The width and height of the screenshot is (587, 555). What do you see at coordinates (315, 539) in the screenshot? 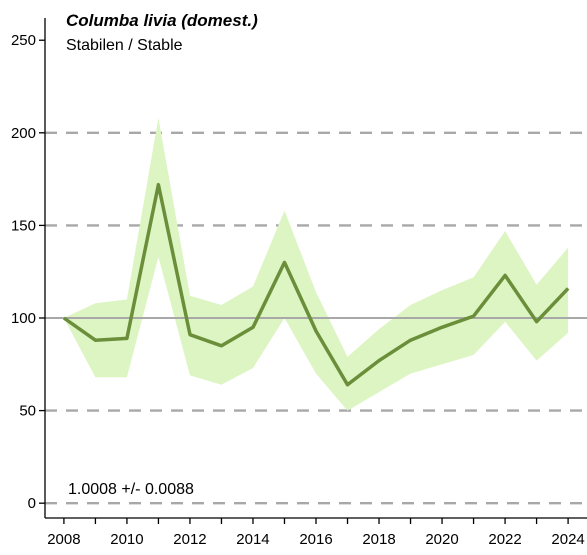
I see `x-tick-label-2016: 2016` at bounding box center [315, 539].